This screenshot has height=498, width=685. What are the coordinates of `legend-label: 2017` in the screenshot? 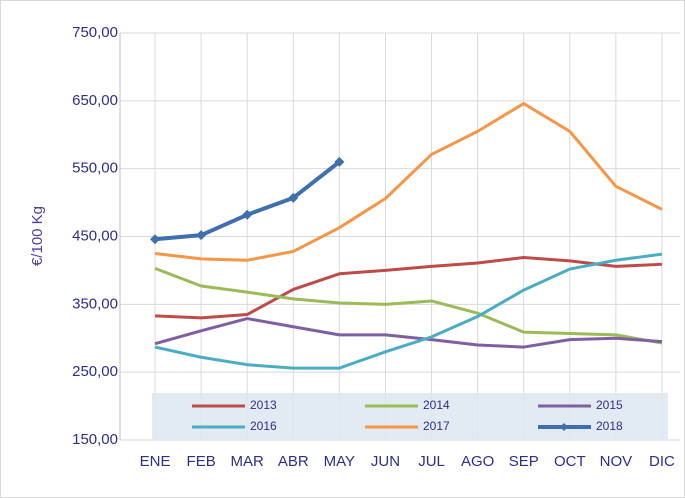 It's located at (436, 426).